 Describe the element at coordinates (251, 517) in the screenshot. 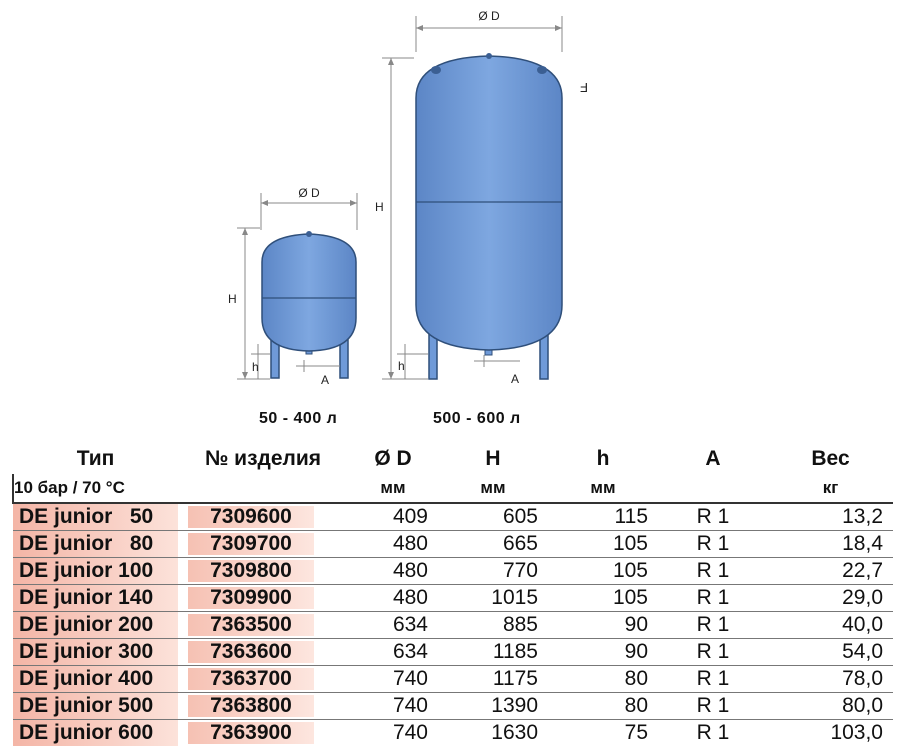

I see `article-number: 7309600` at that location.